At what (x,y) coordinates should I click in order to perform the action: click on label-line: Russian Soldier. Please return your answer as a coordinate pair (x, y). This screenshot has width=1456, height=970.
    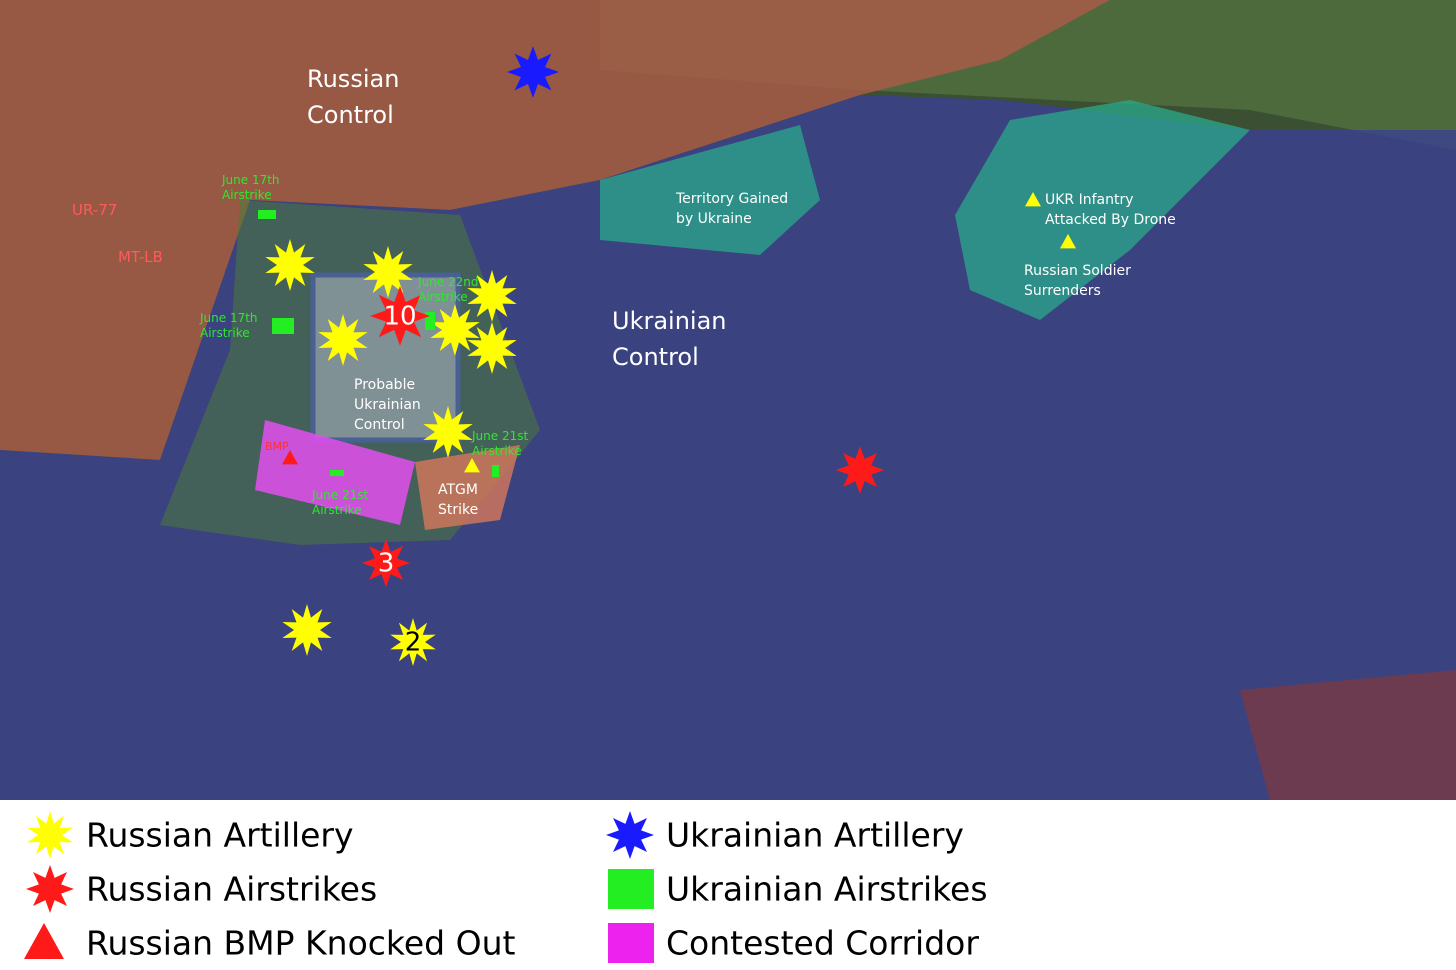
    Looking at the image, I should click on (1077, 271).